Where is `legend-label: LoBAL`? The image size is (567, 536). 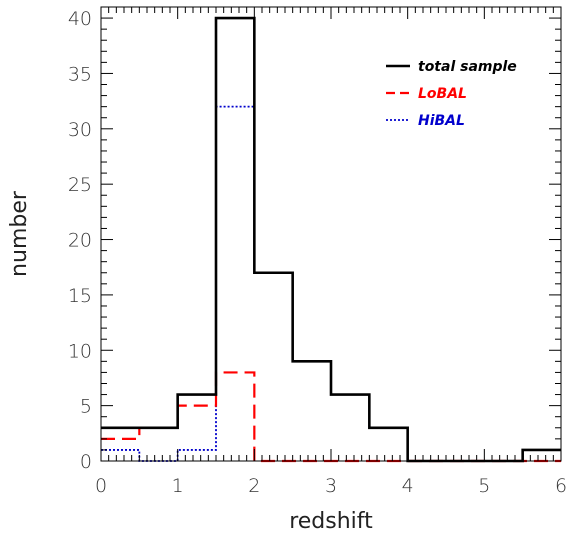
legend-label: LoBAL is located at coordinates (442, 94).